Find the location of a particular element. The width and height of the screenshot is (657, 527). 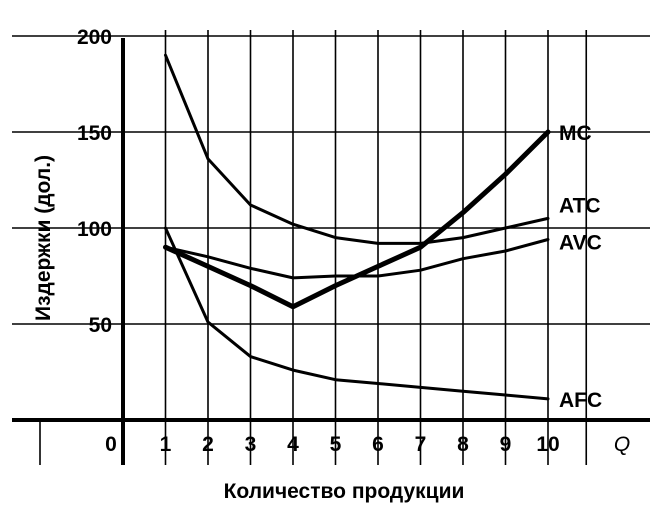

x-tick-label: 2 is located at coordinates (208, 444).